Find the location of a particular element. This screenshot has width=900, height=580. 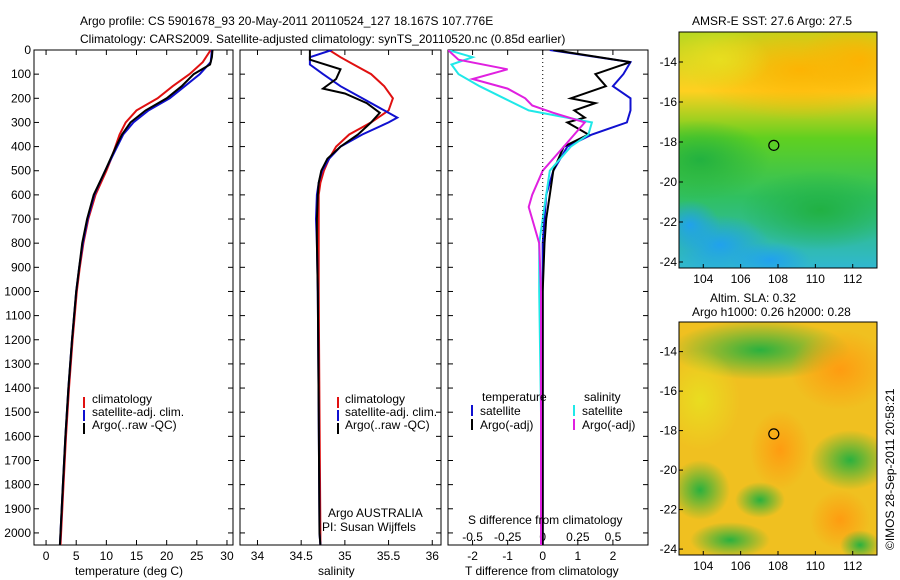

y-tick-label: 700 is located at coordinates (21, 219).